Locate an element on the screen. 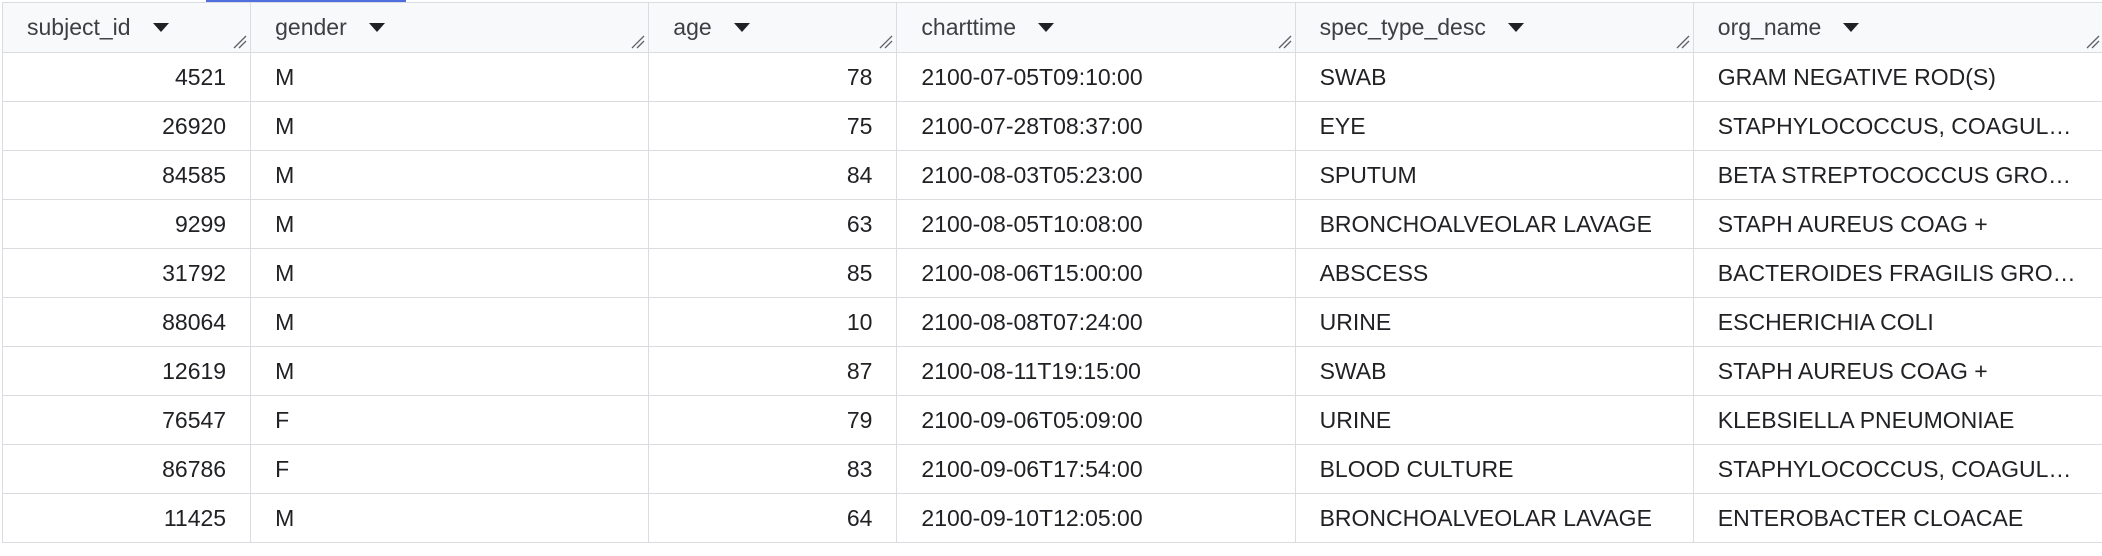  cell-age: 85 is located at coordinates (773, 273).